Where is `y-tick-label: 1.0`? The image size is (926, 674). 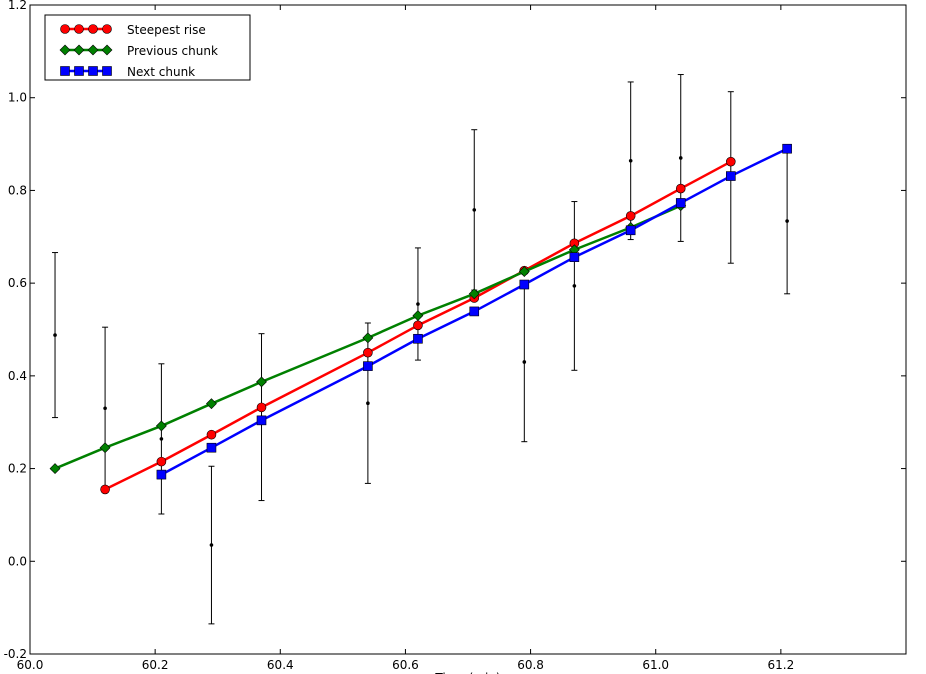
y-tick-label: 1.0 is located at coordinates (17, 98).